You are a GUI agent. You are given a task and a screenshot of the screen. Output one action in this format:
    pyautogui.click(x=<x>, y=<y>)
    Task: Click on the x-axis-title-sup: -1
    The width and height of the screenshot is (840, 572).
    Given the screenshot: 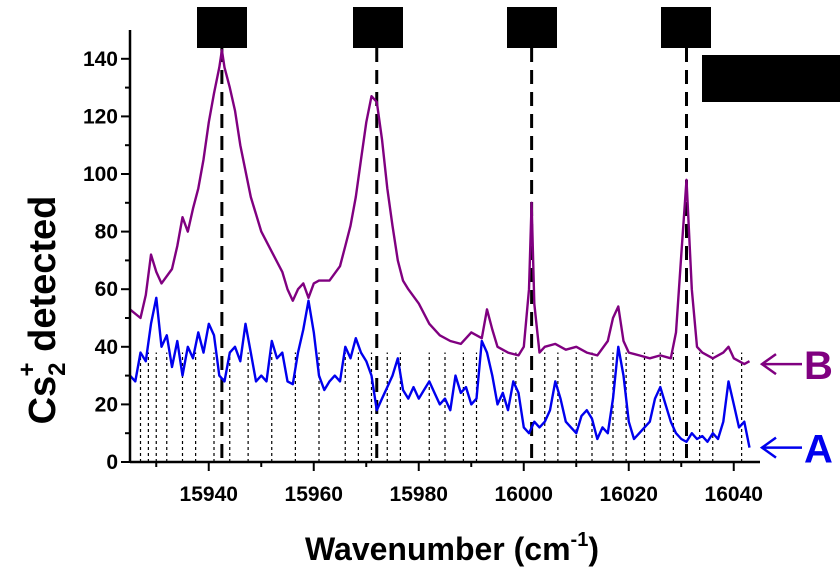 What is the action you would take?
    pyautogui.click(x=580, y=540)
    